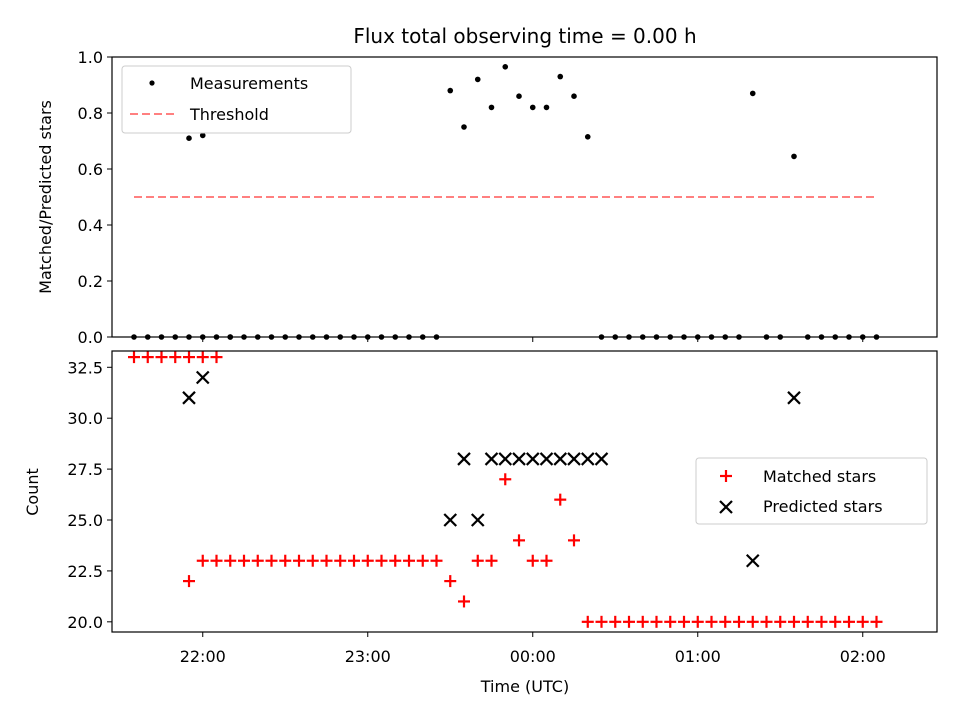 The height and width of the screenshot is (720, 960). Describe the element at coordinates (90, 281) in the screenshot. I see `top-y-tick-label: 0.2` at that location.